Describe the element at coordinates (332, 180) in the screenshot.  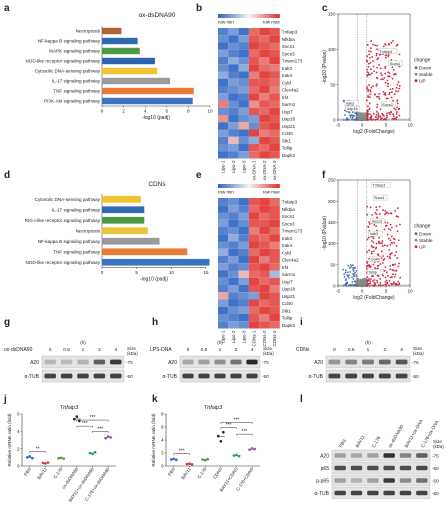
I see `y-tick-label: 250` at that location.